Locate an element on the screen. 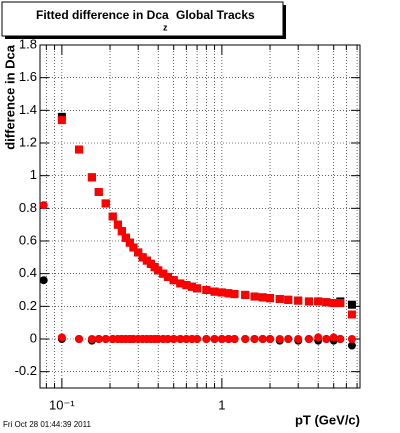 This screenshot has height=433, width=400. x-axis-label: pT (GeV/c) is located at coordinates (327, 419).